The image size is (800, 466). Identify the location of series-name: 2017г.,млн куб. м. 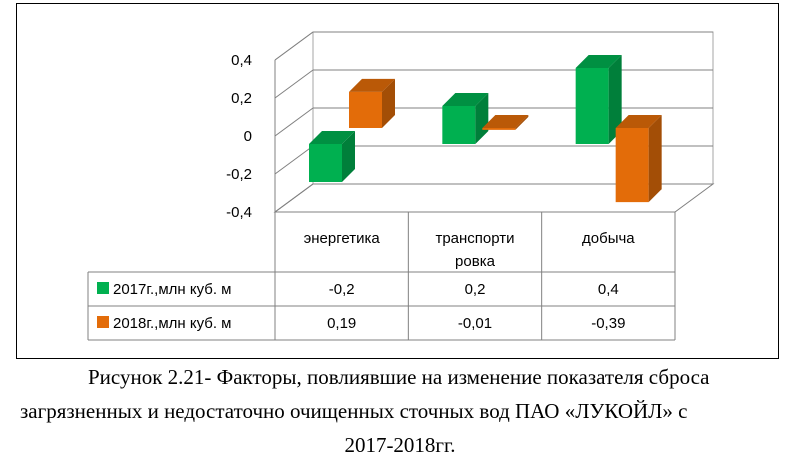
(172, 289).